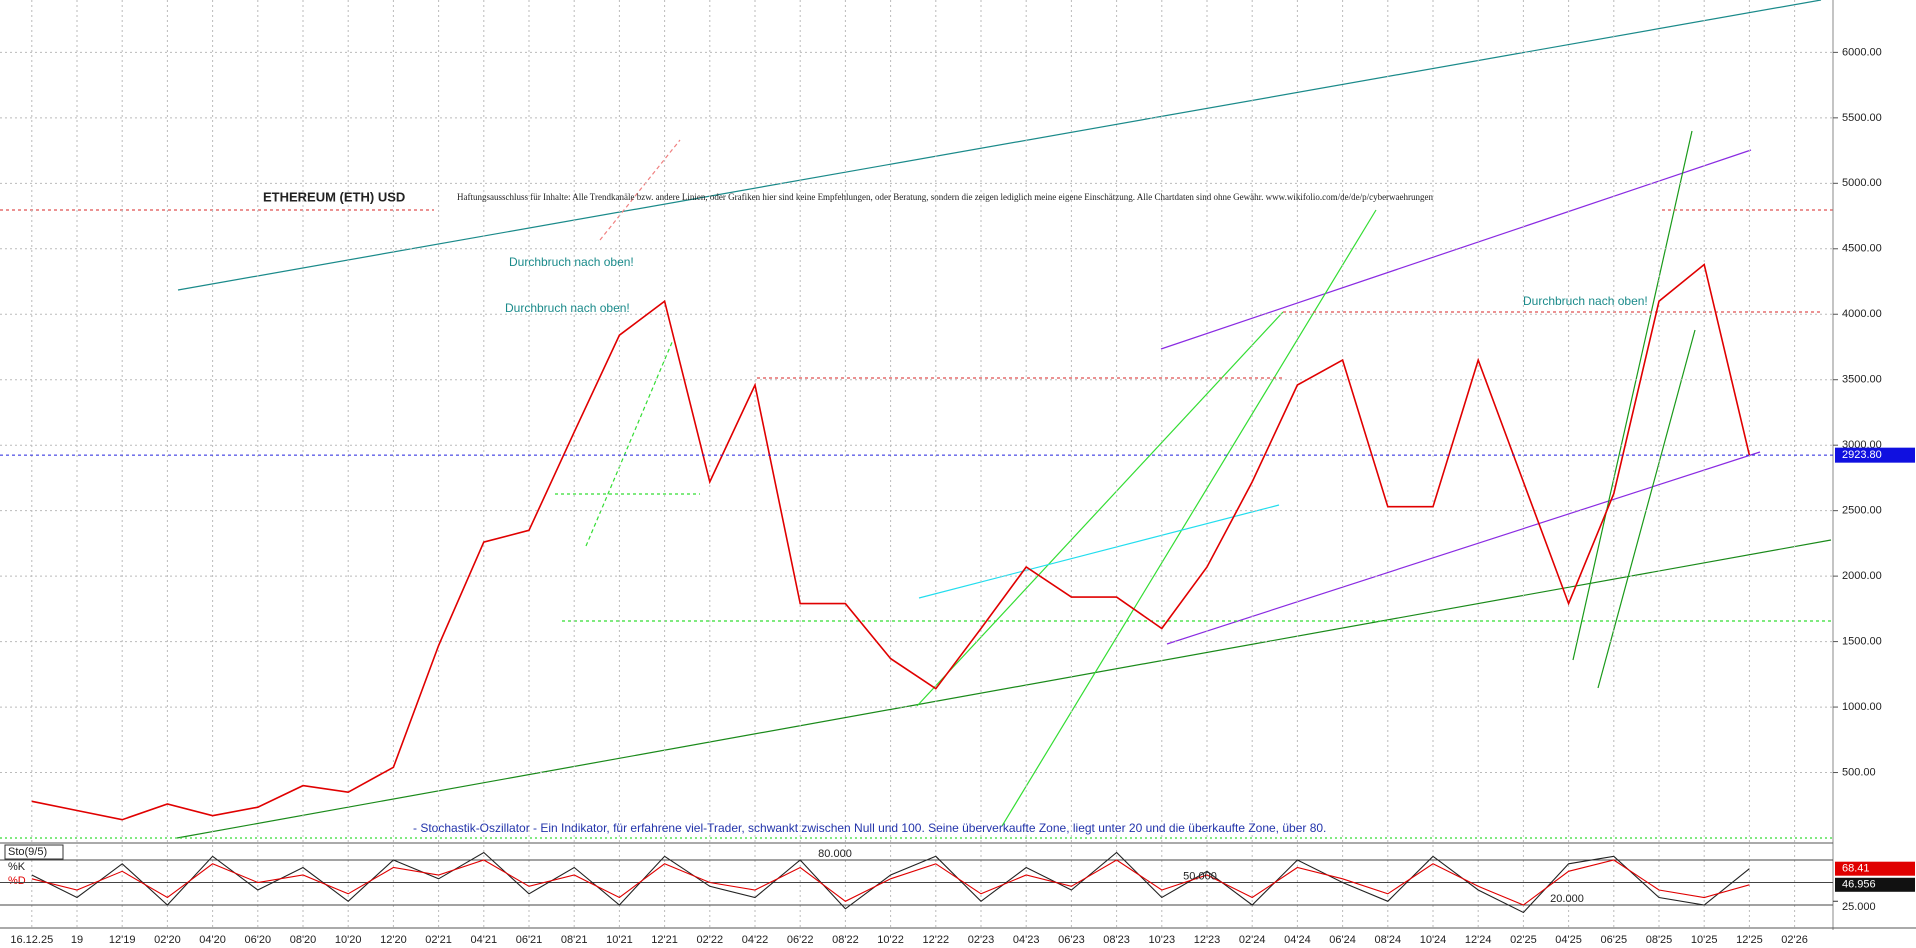  I want to click on x-tick-label: 08'22, so click(845, 940).